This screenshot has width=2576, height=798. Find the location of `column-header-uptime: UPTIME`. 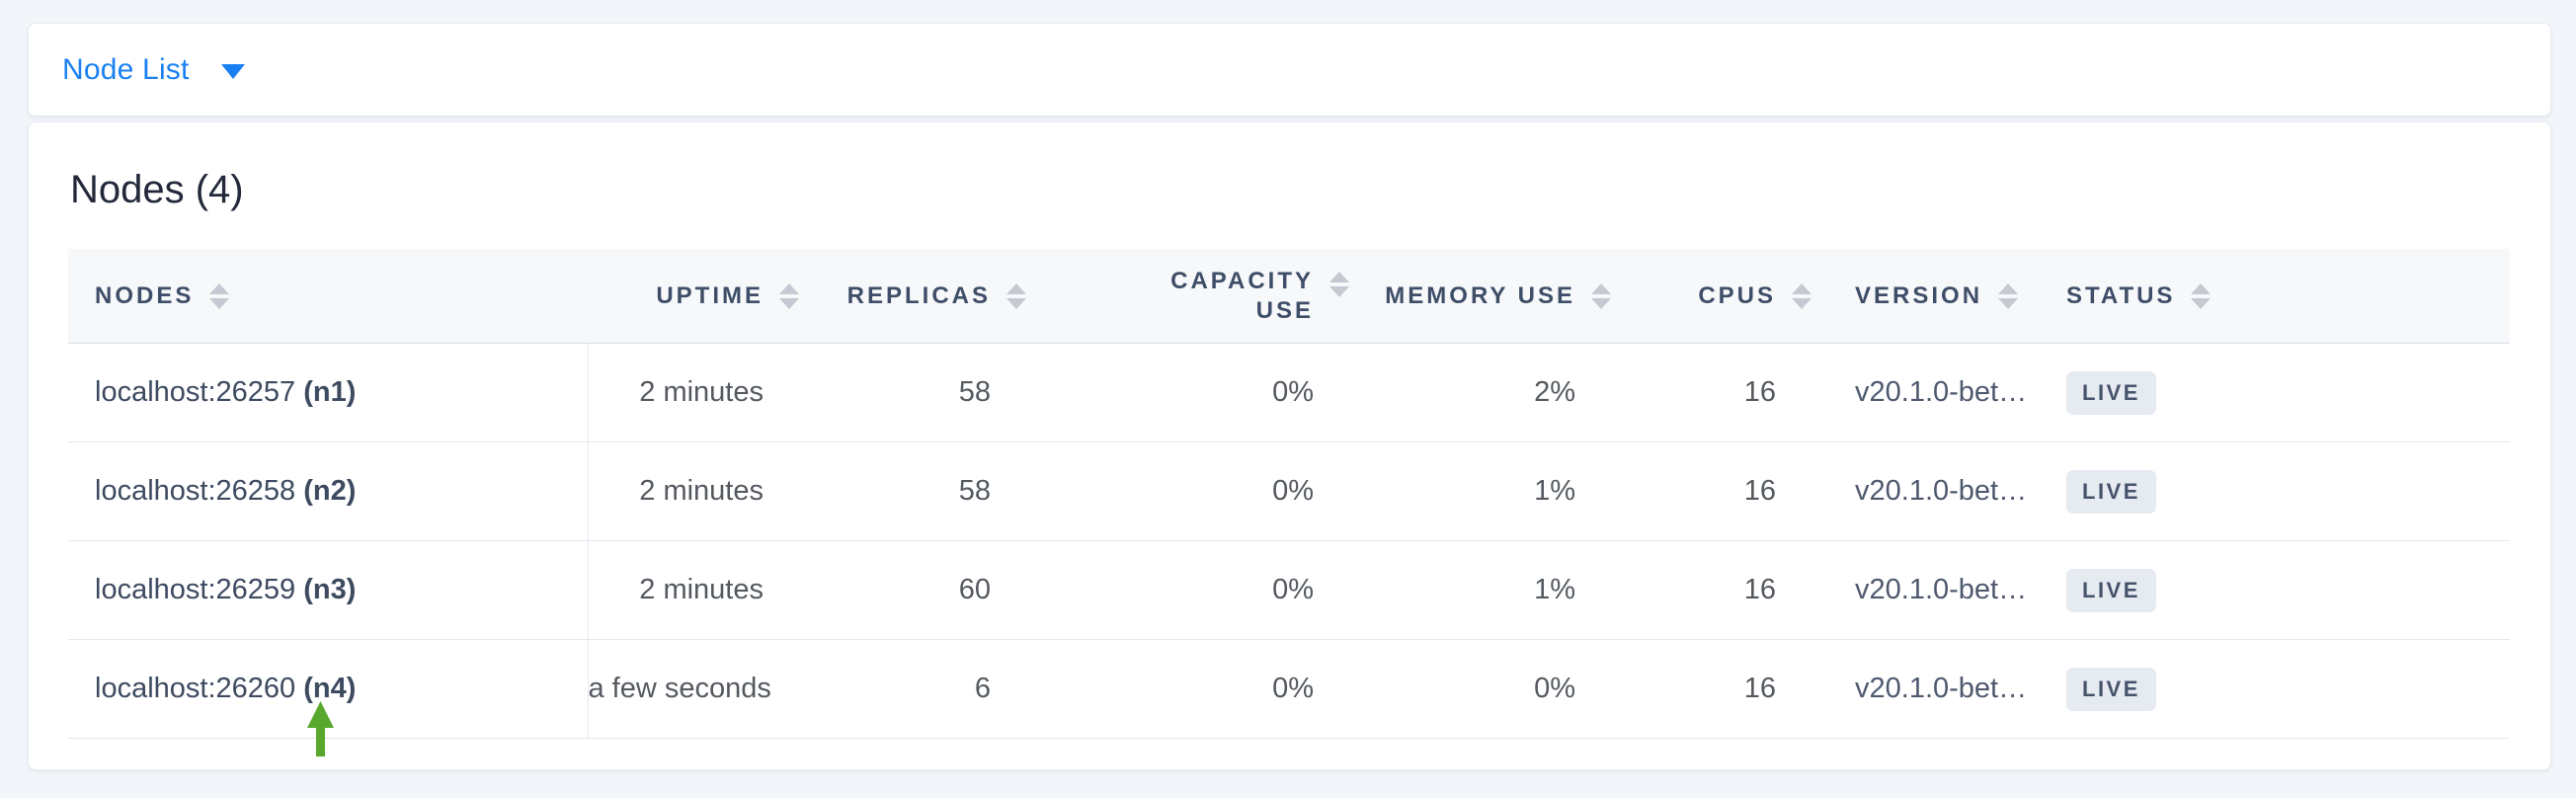

column-header-uptime: UPTIME is located at coordinates (694, 296).